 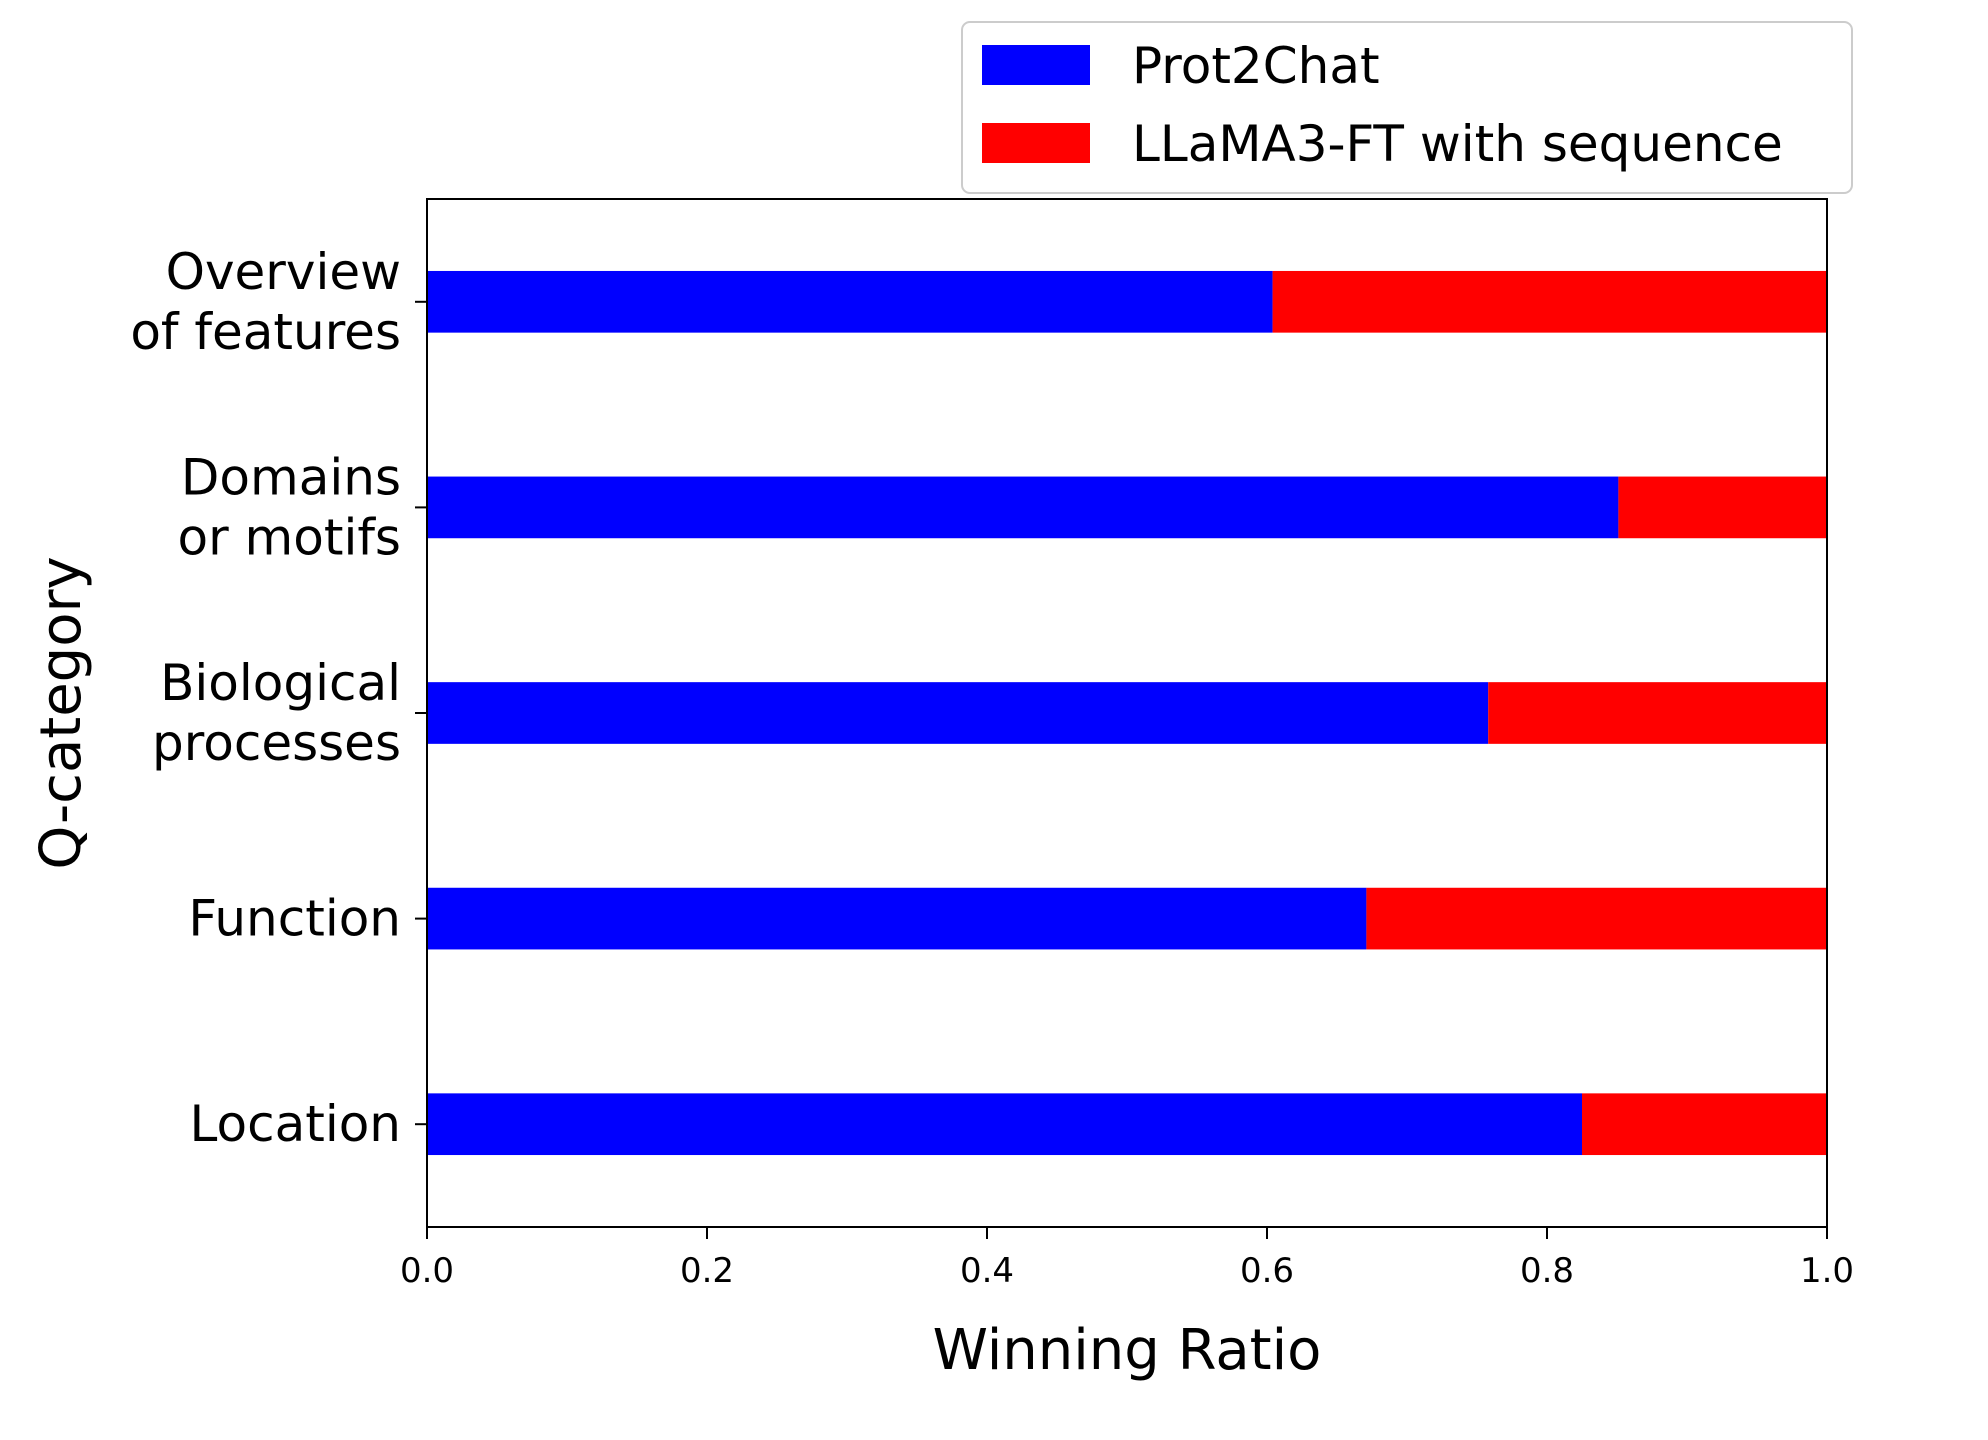 I want to click on legend-label-llama3-ft: LLaMA3-FT with sequence, so click(x=1457, y=144).